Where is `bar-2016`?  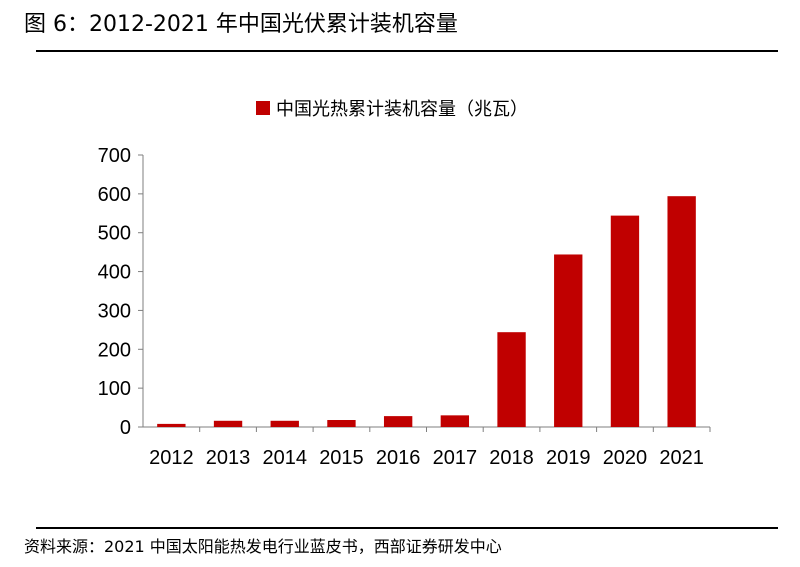 bar-2016 is located at coordinates (398, 421).